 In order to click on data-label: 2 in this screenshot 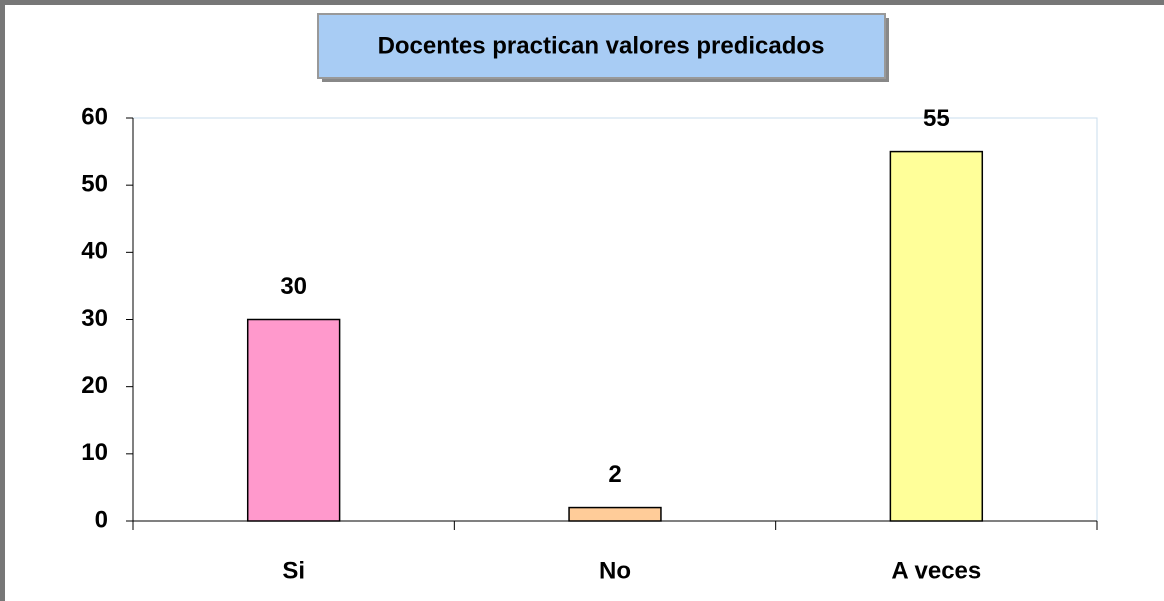, I will do `click(614, 474)`.